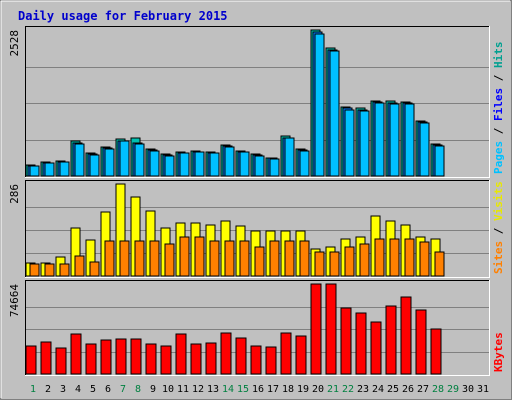 This screenshot has height=400, width=512. What do you see at coordinates (14, 300) in the screenshot?
I see `y-max-label: 74664` at bounding box center [14, 300].